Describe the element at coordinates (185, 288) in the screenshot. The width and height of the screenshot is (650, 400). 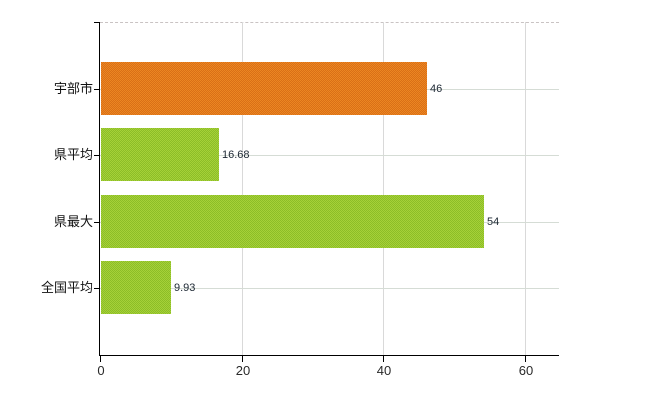
I see `bar-value-label: 9.93` at that location.